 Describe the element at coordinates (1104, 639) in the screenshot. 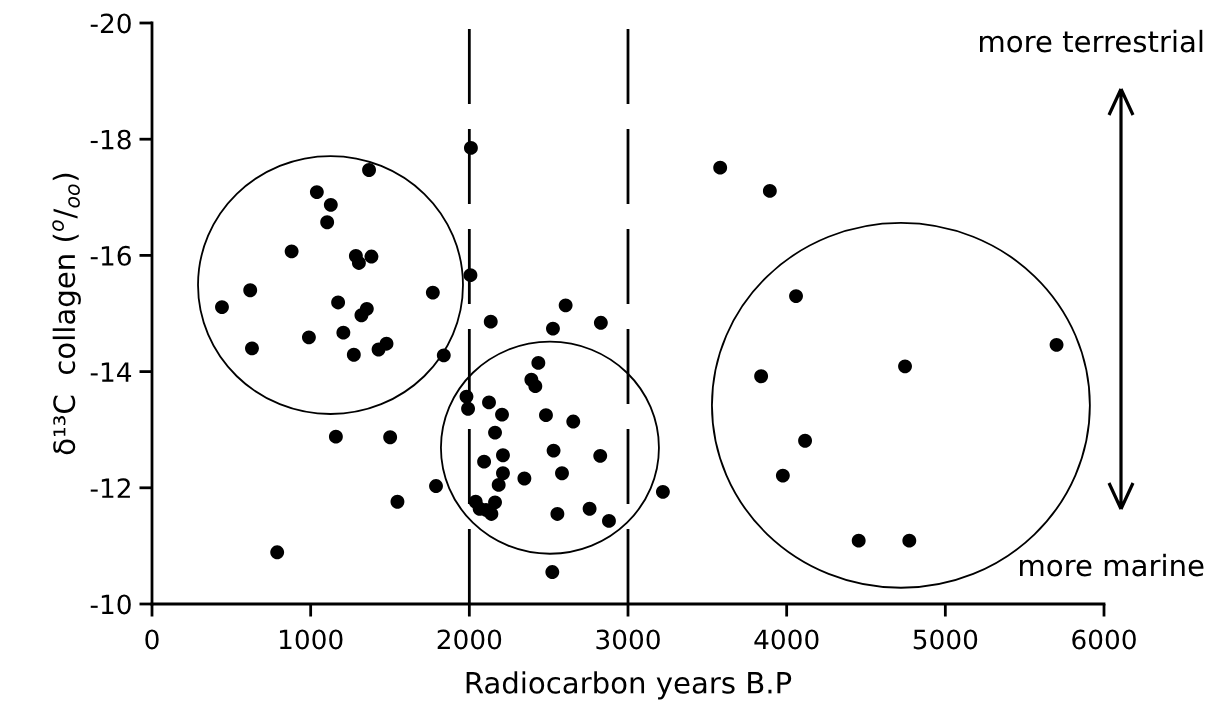

I see `x-tick-label: 6000` at that location.